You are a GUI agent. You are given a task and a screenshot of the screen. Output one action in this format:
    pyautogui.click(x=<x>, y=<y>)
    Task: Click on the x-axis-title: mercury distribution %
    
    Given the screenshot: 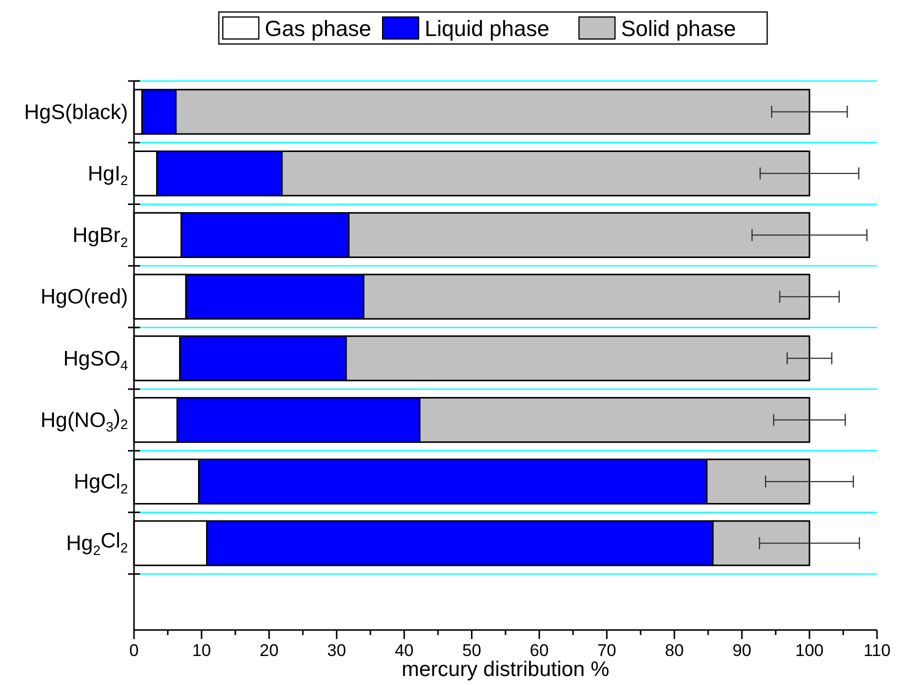 What is the action you would take?
    pyautogui.click(x=506, y=669)
    